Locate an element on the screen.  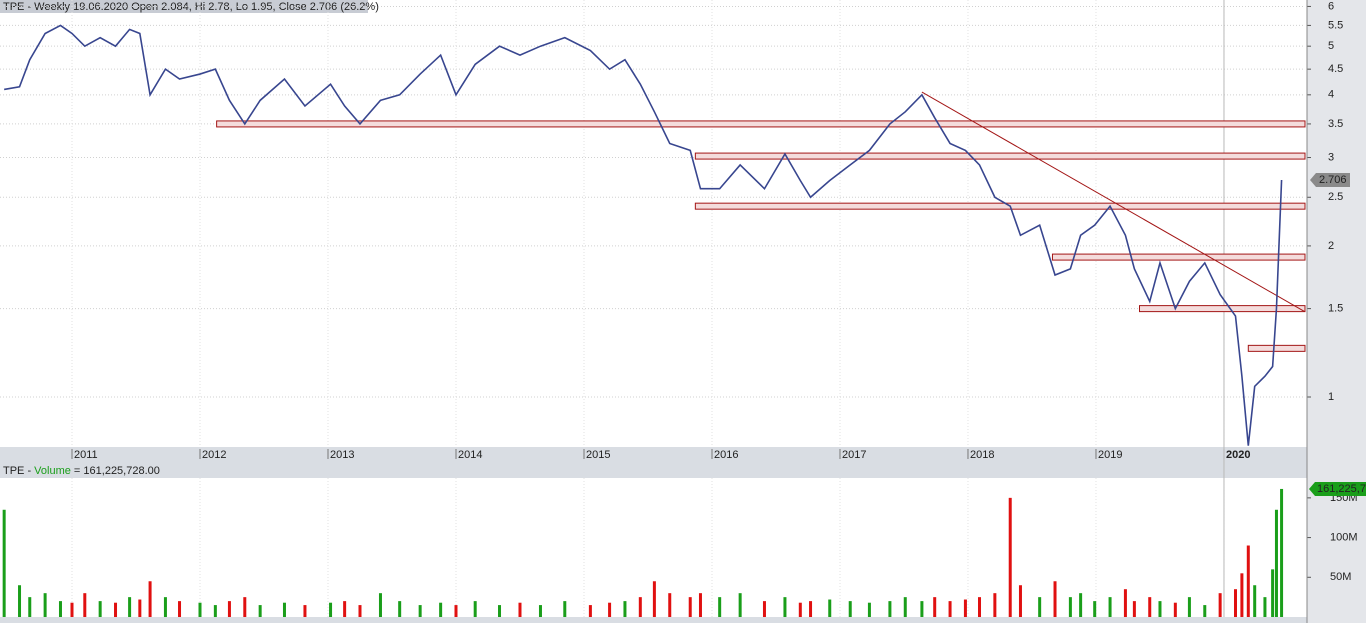
y-tick-label: 4.5 is located at coordinates (1335, 69).